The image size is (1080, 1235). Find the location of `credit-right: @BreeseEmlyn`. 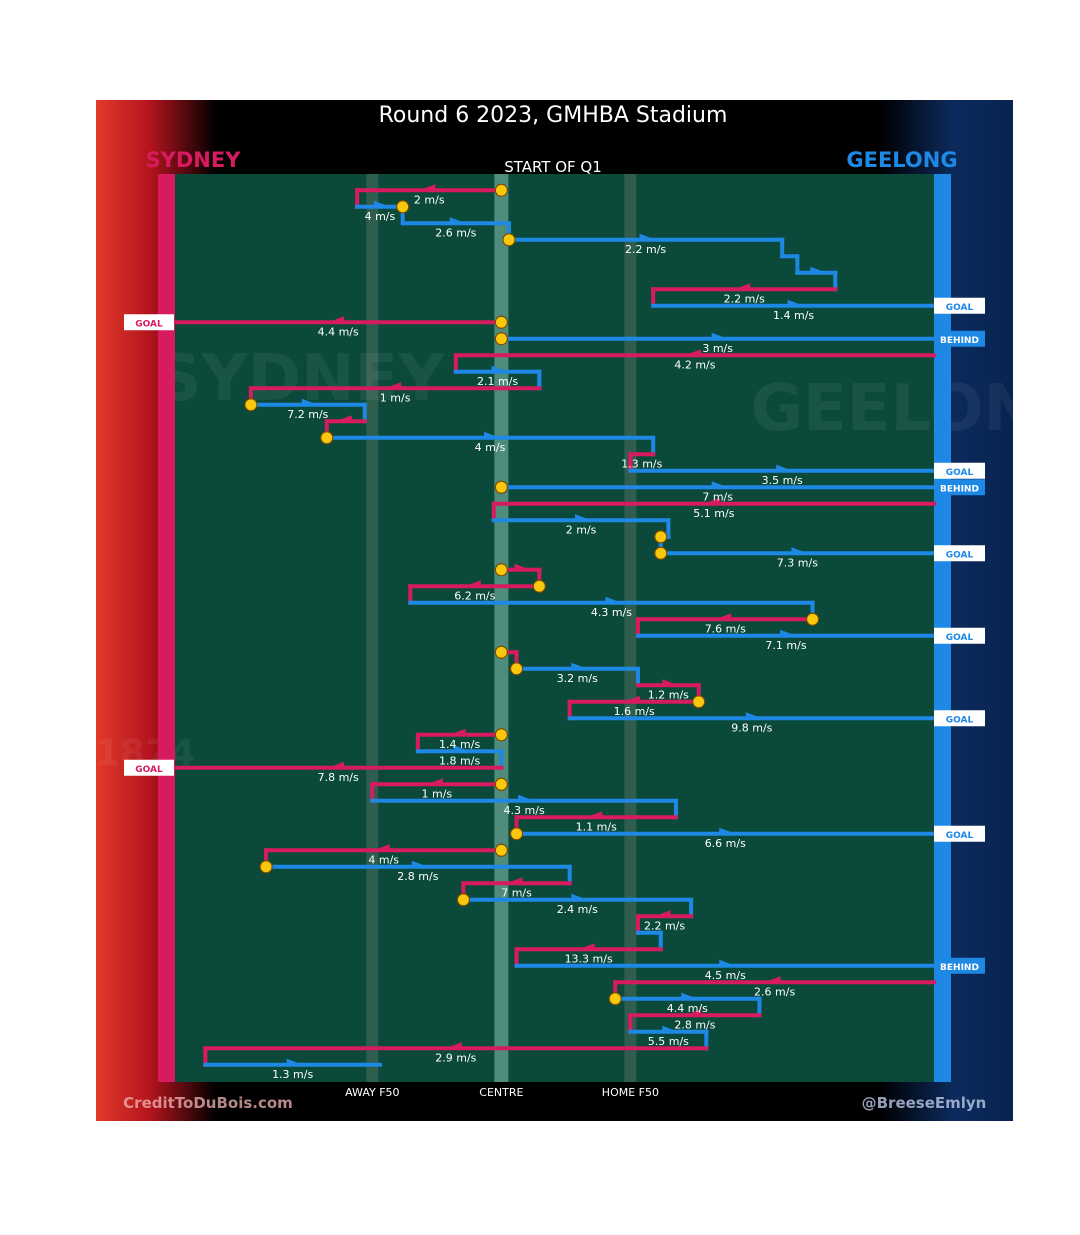

credit-right: @BreeseEmlyn is located at coordinates (924, 1103).